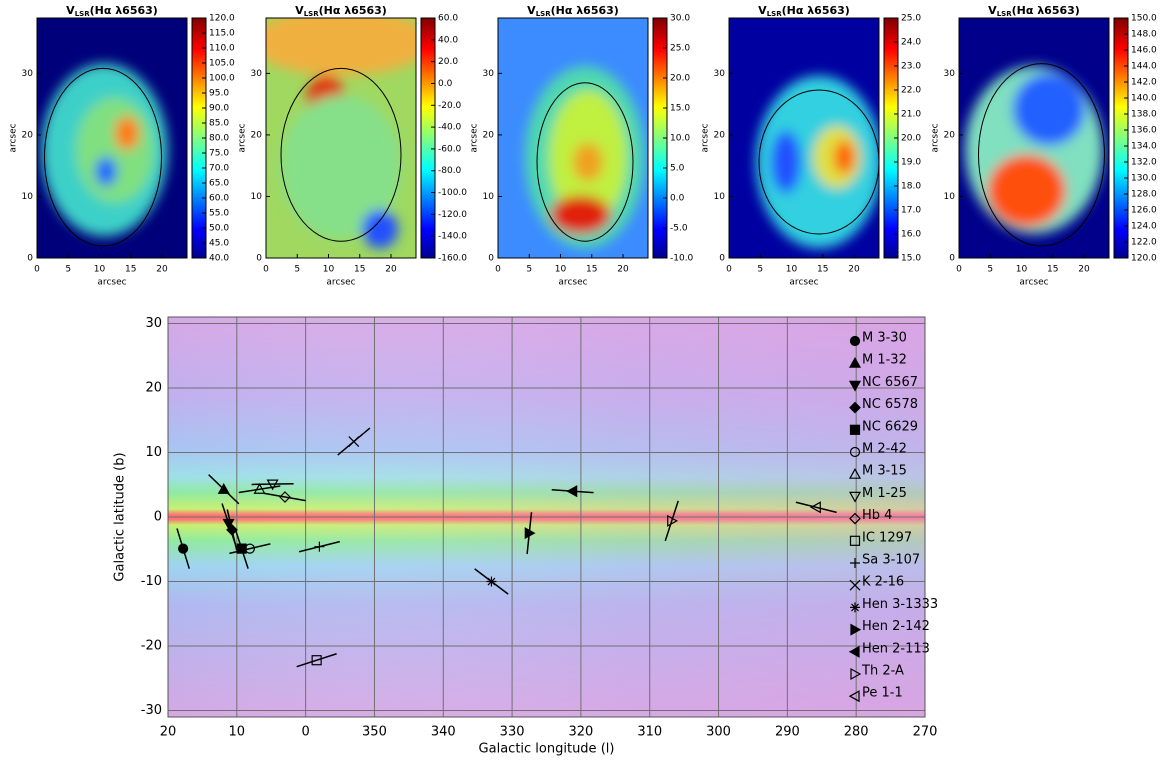  Describe the element at coordinates (677, 169) in the screenshot. I see `colorbar-tick-label: 5.0` at that location.